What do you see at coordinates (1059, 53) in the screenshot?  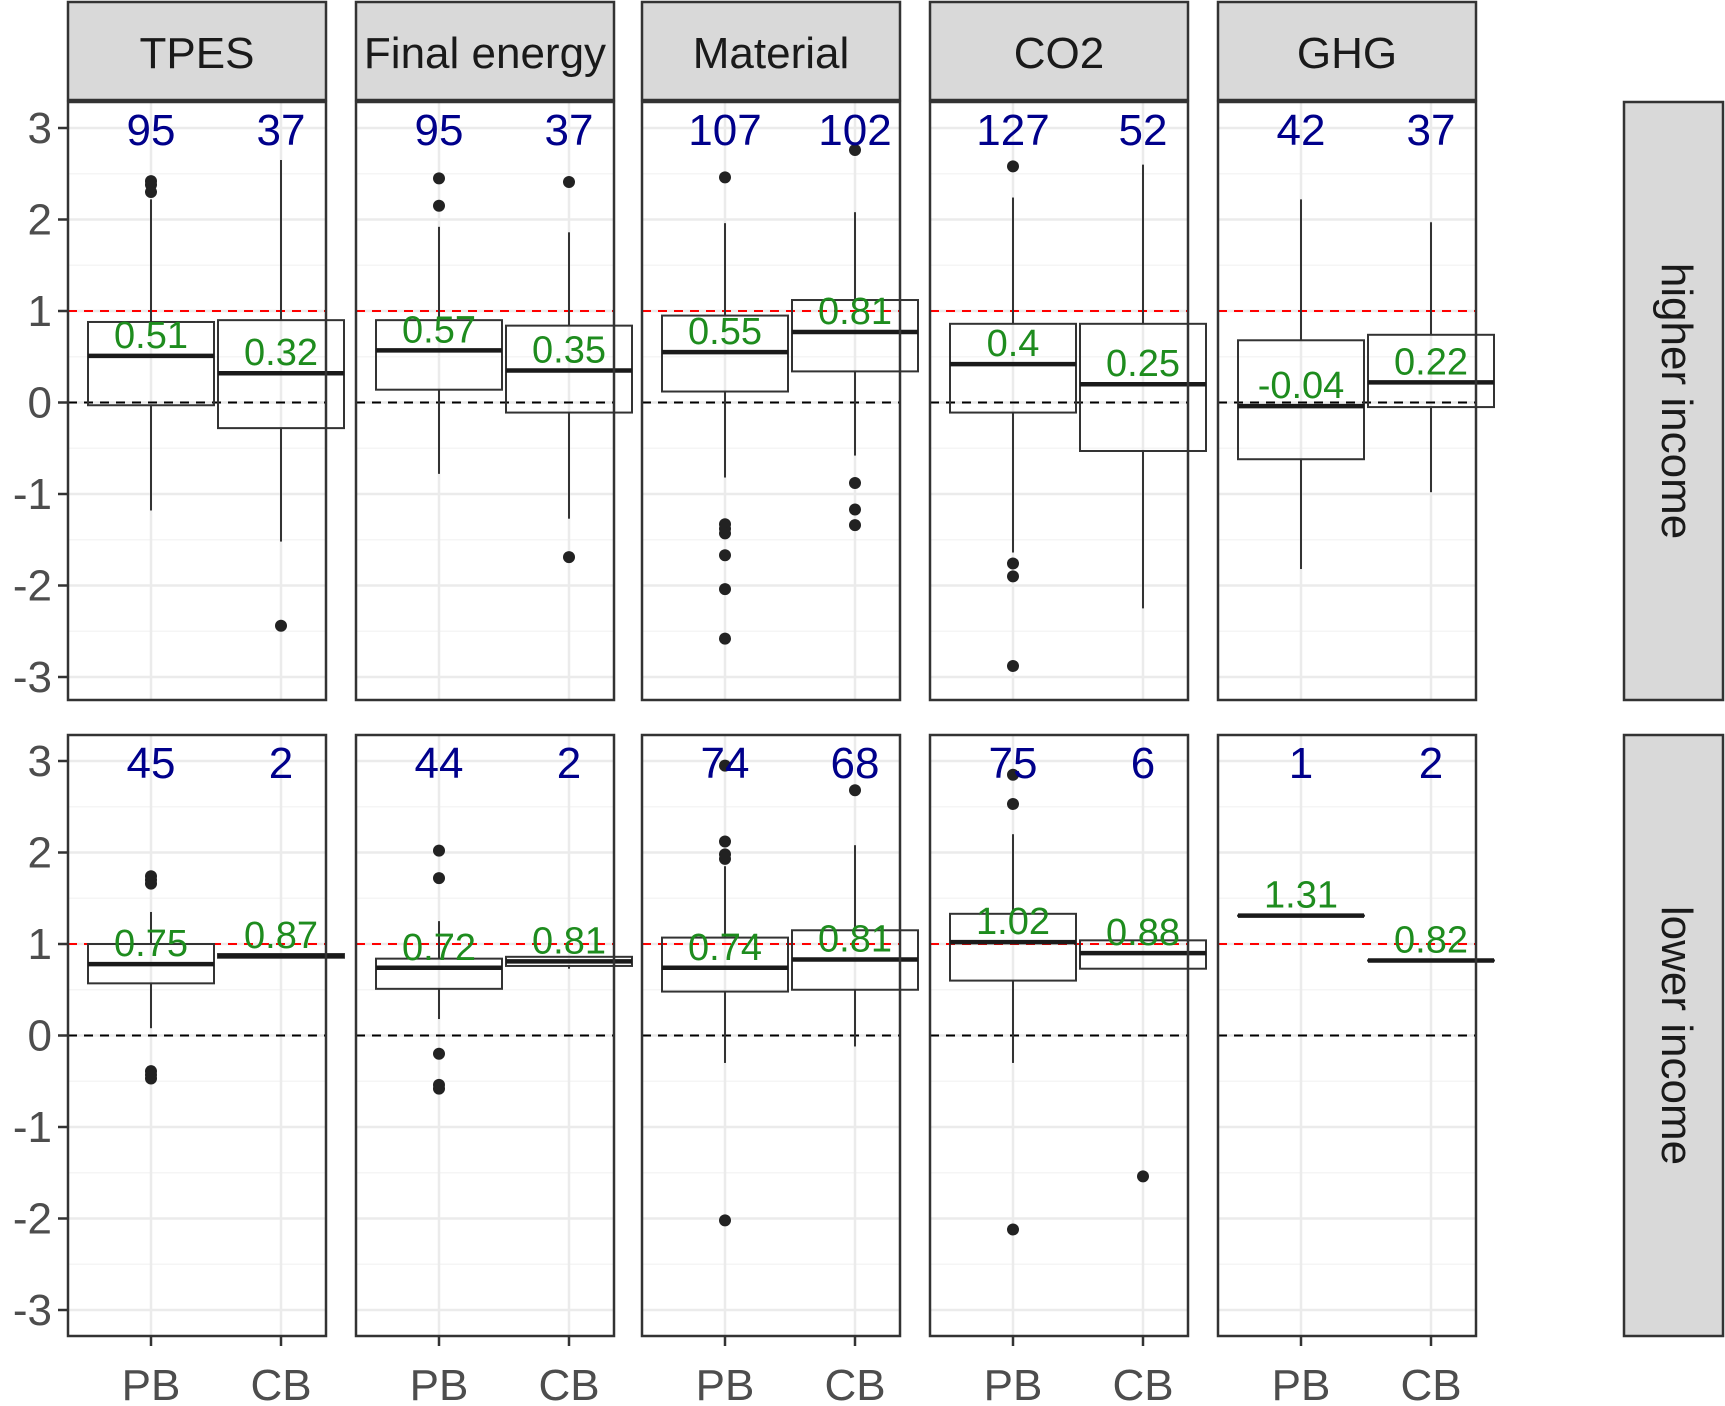 I see `facet-column-label: CO2` at bounding box center [1059, 53].